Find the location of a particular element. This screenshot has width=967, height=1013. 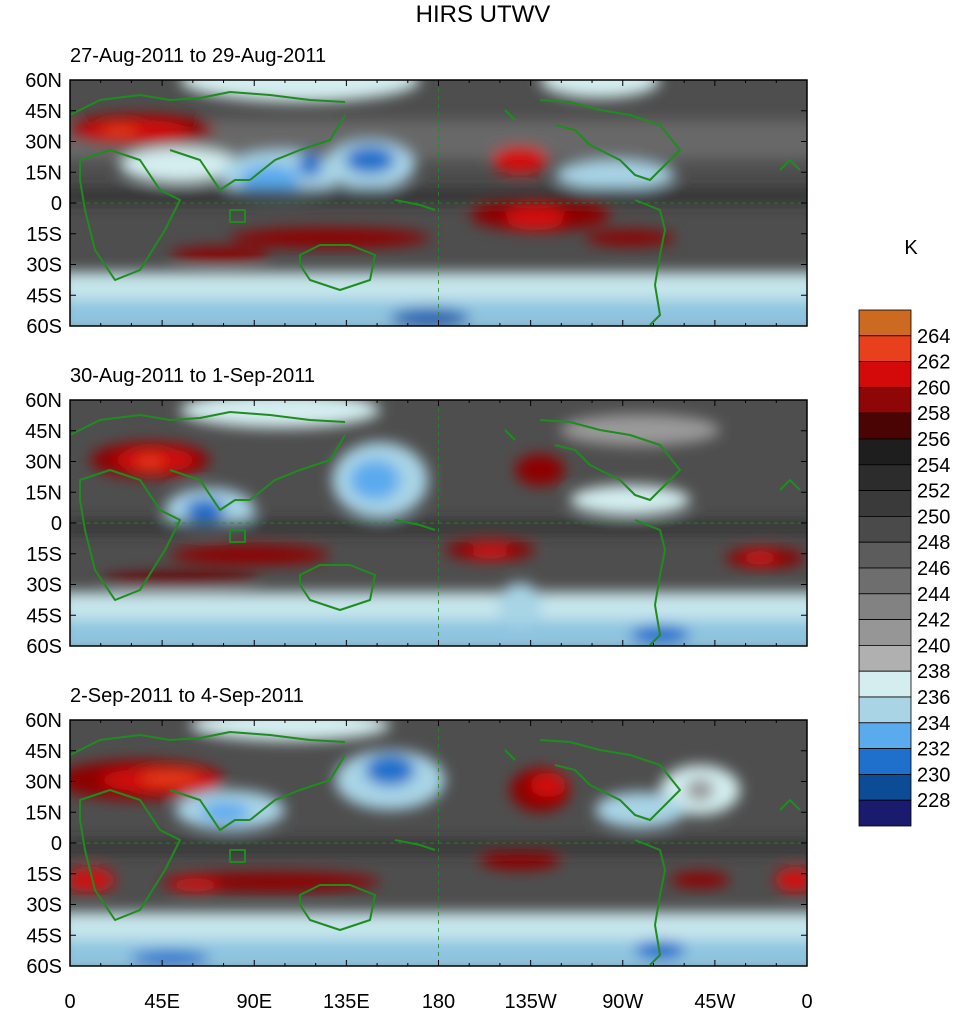

lon-label: 135W is located at coordinates (531, 1002).